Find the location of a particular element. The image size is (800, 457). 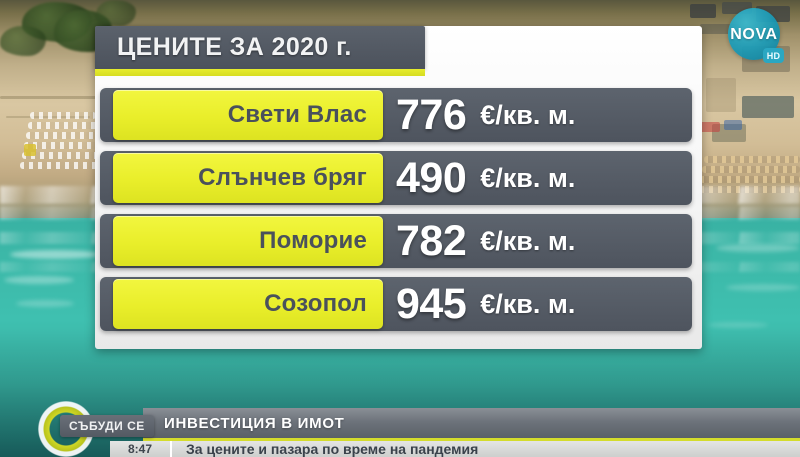

infographic-header: ЦЕНИТЕ ЗА 2020 г. is located at coordinates (260, 47).